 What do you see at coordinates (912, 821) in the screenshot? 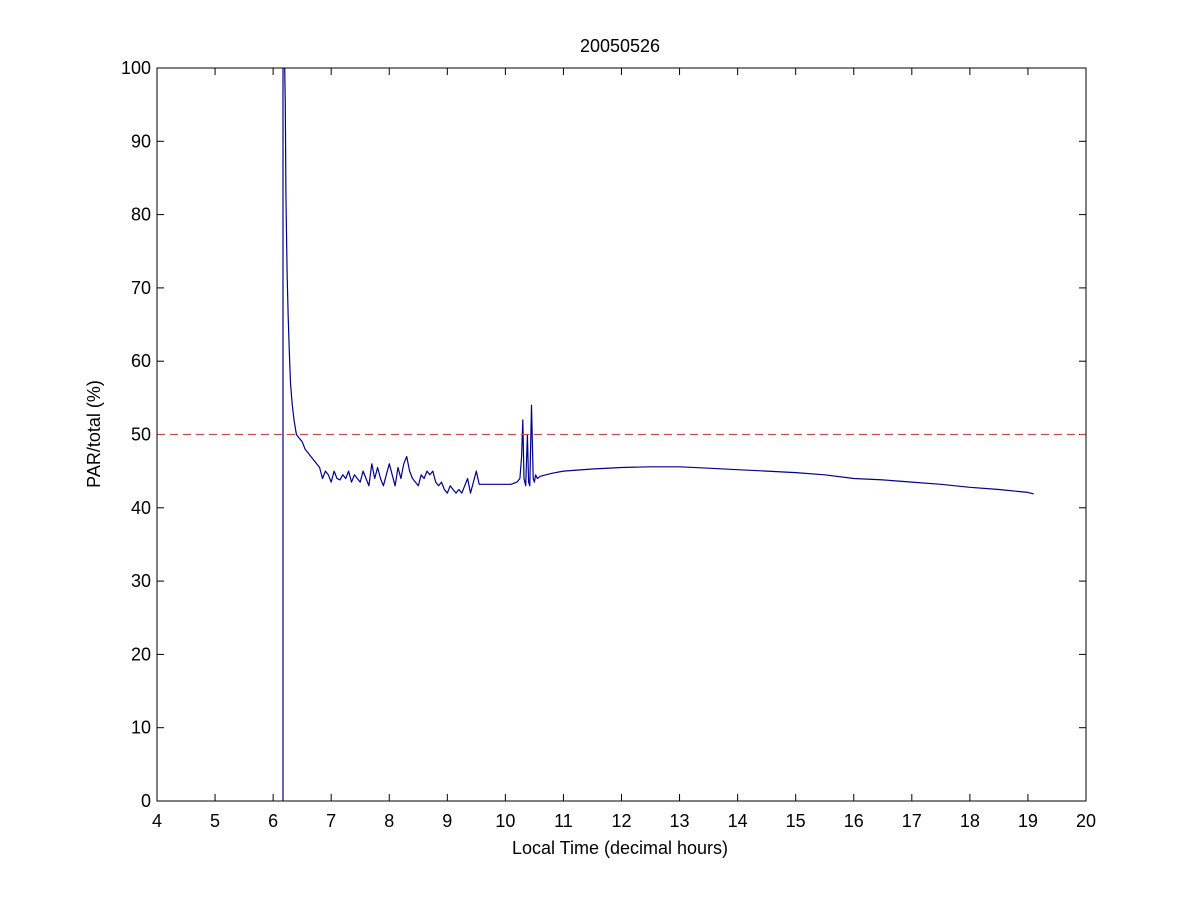
I see `x-tick-label: 17` at bounding box center [912, 821].